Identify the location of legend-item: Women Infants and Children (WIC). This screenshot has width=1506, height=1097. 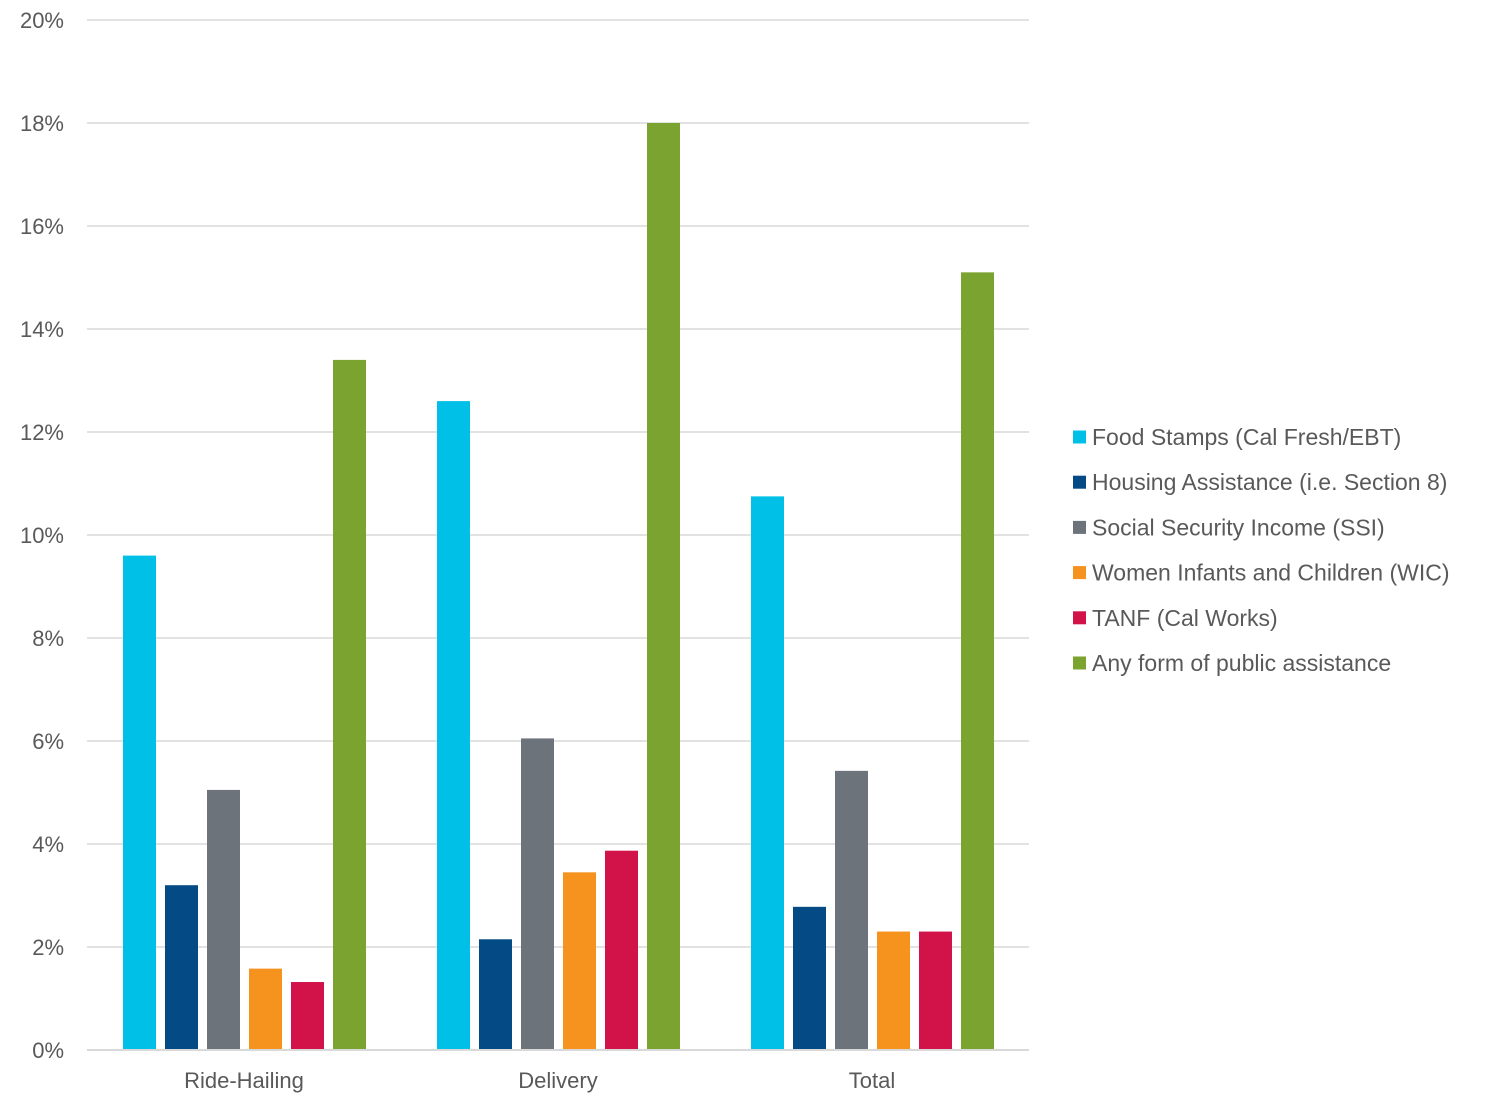
(1261, 573).